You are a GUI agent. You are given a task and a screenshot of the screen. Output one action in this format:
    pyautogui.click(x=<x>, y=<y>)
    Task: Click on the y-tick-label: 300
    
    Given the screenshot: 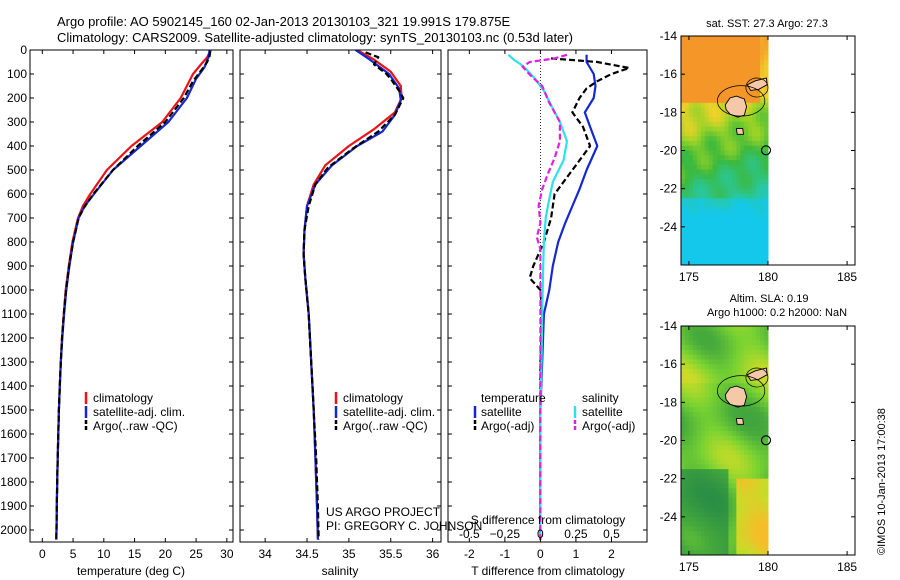 What is the action you would take?
    pyautogui.click(x=17, y=122)
    